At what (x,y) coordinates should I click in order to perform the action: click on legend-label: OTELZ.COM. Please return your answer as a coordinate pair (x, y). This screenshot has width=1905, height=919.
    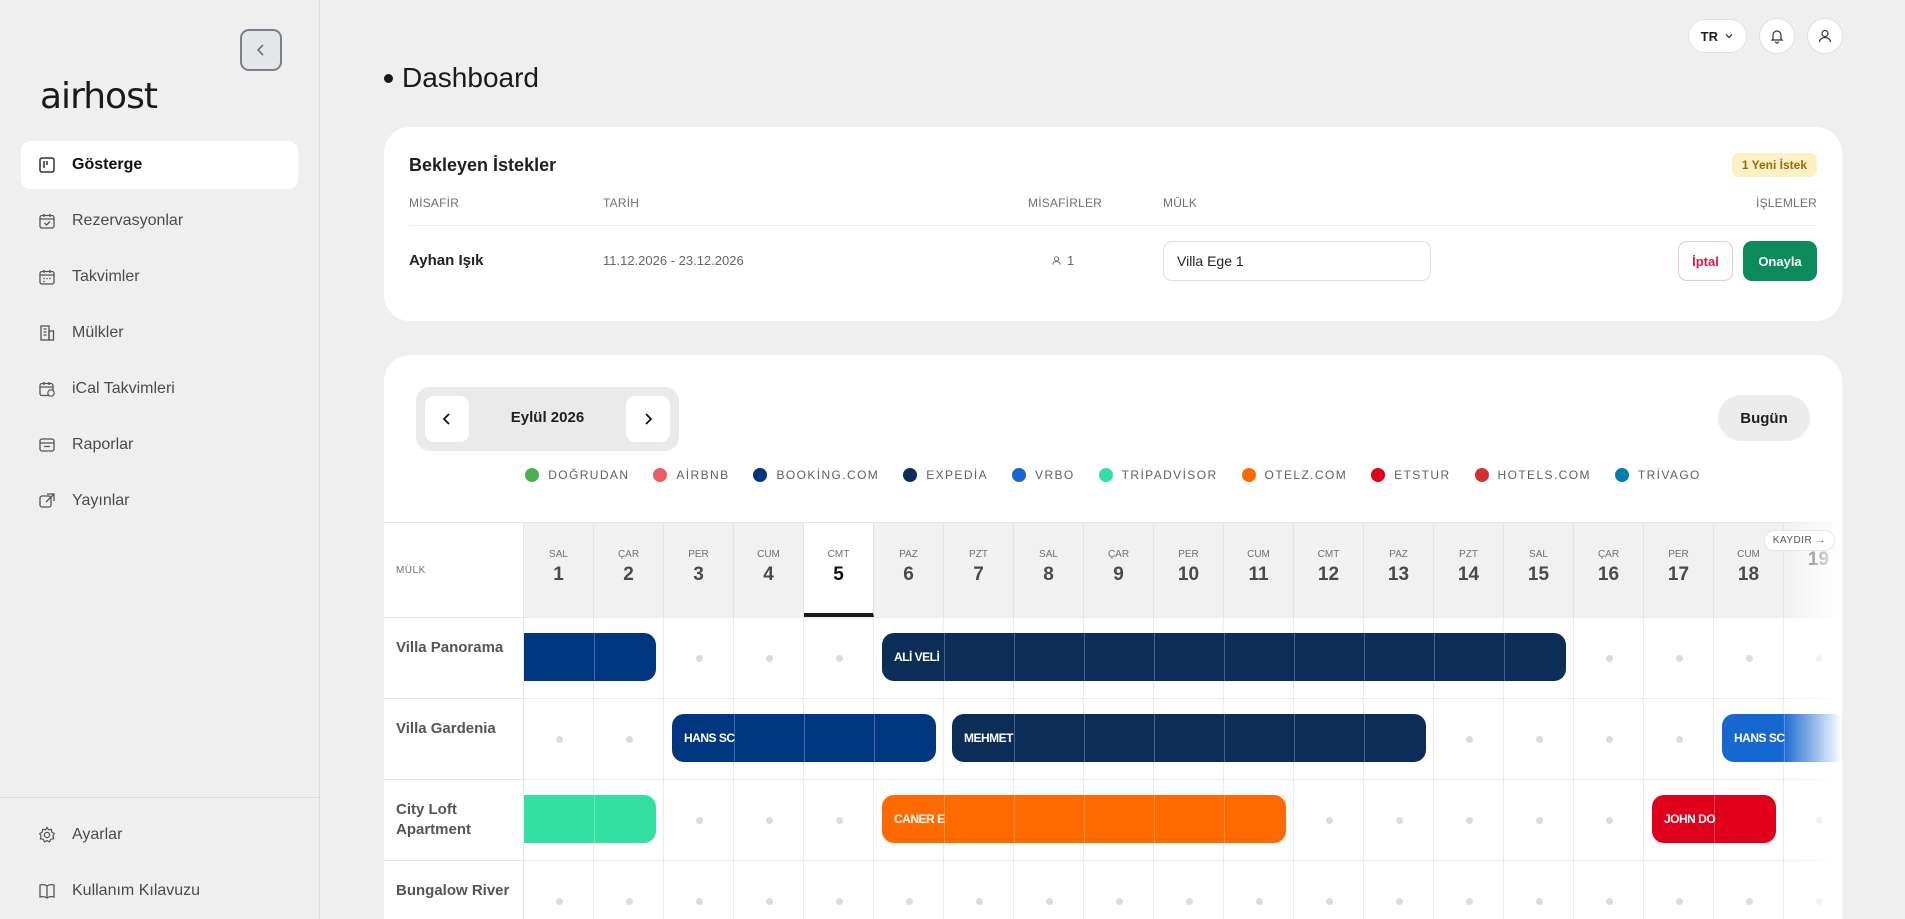
    Looking at the image, I should click on (1306, 475).